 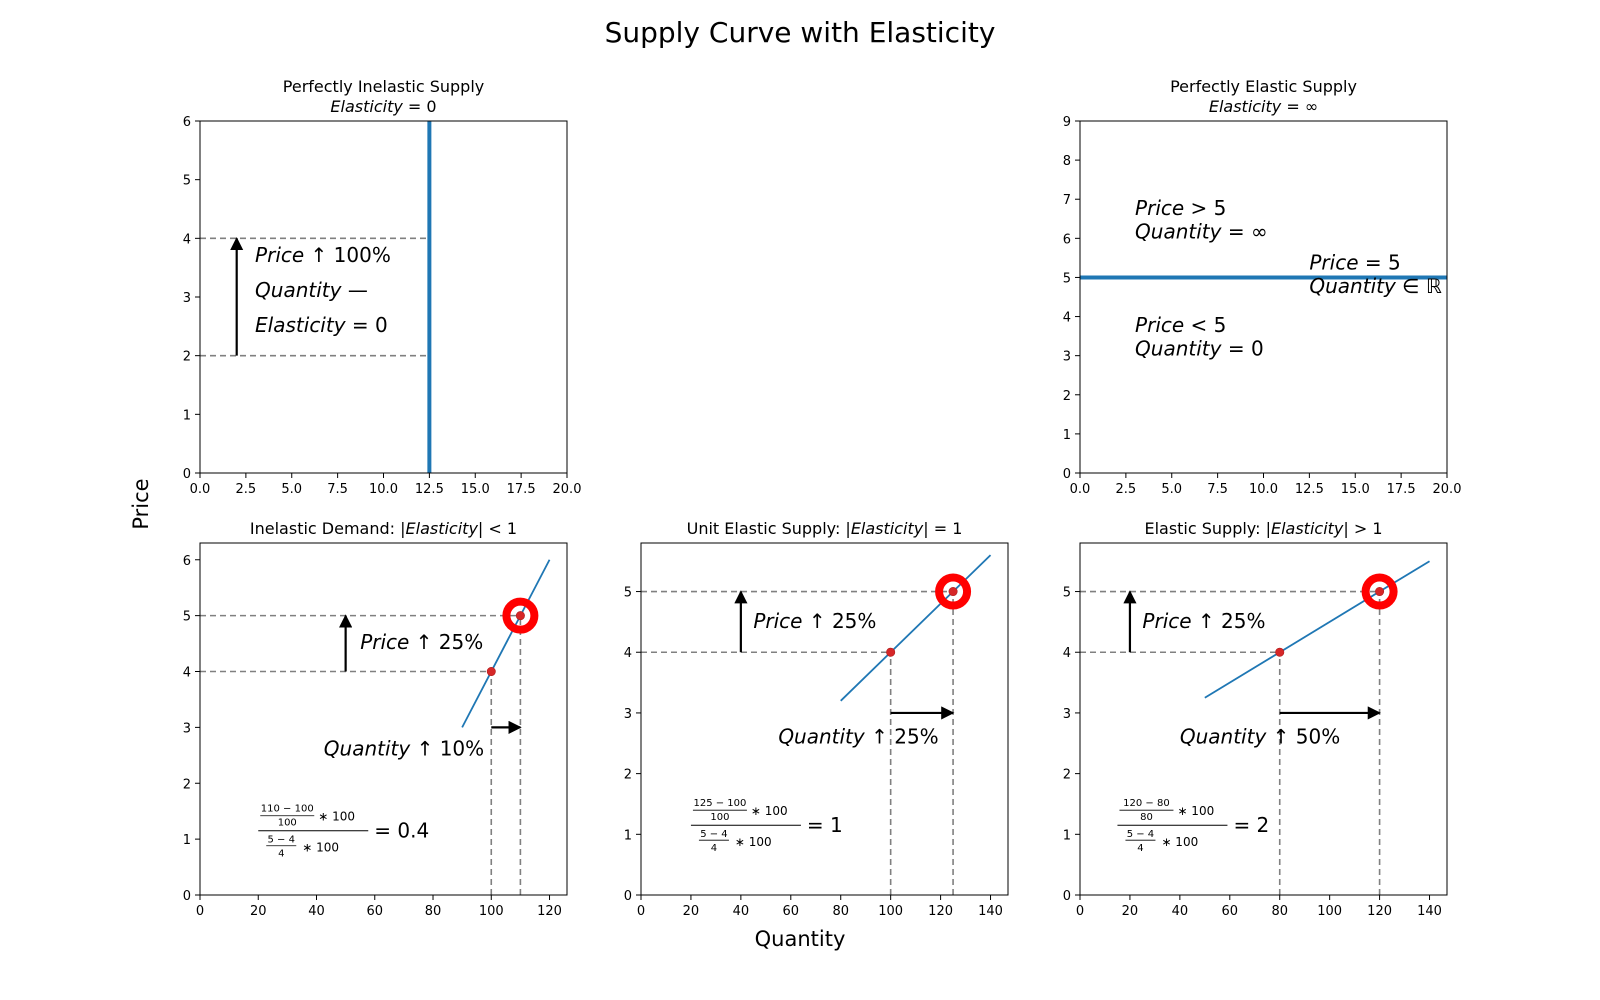 What do you see at coordinates (1067, 653) in the screenshot?
I see `elastic-ytick-label: 4` at bounding box center [1067, 653].